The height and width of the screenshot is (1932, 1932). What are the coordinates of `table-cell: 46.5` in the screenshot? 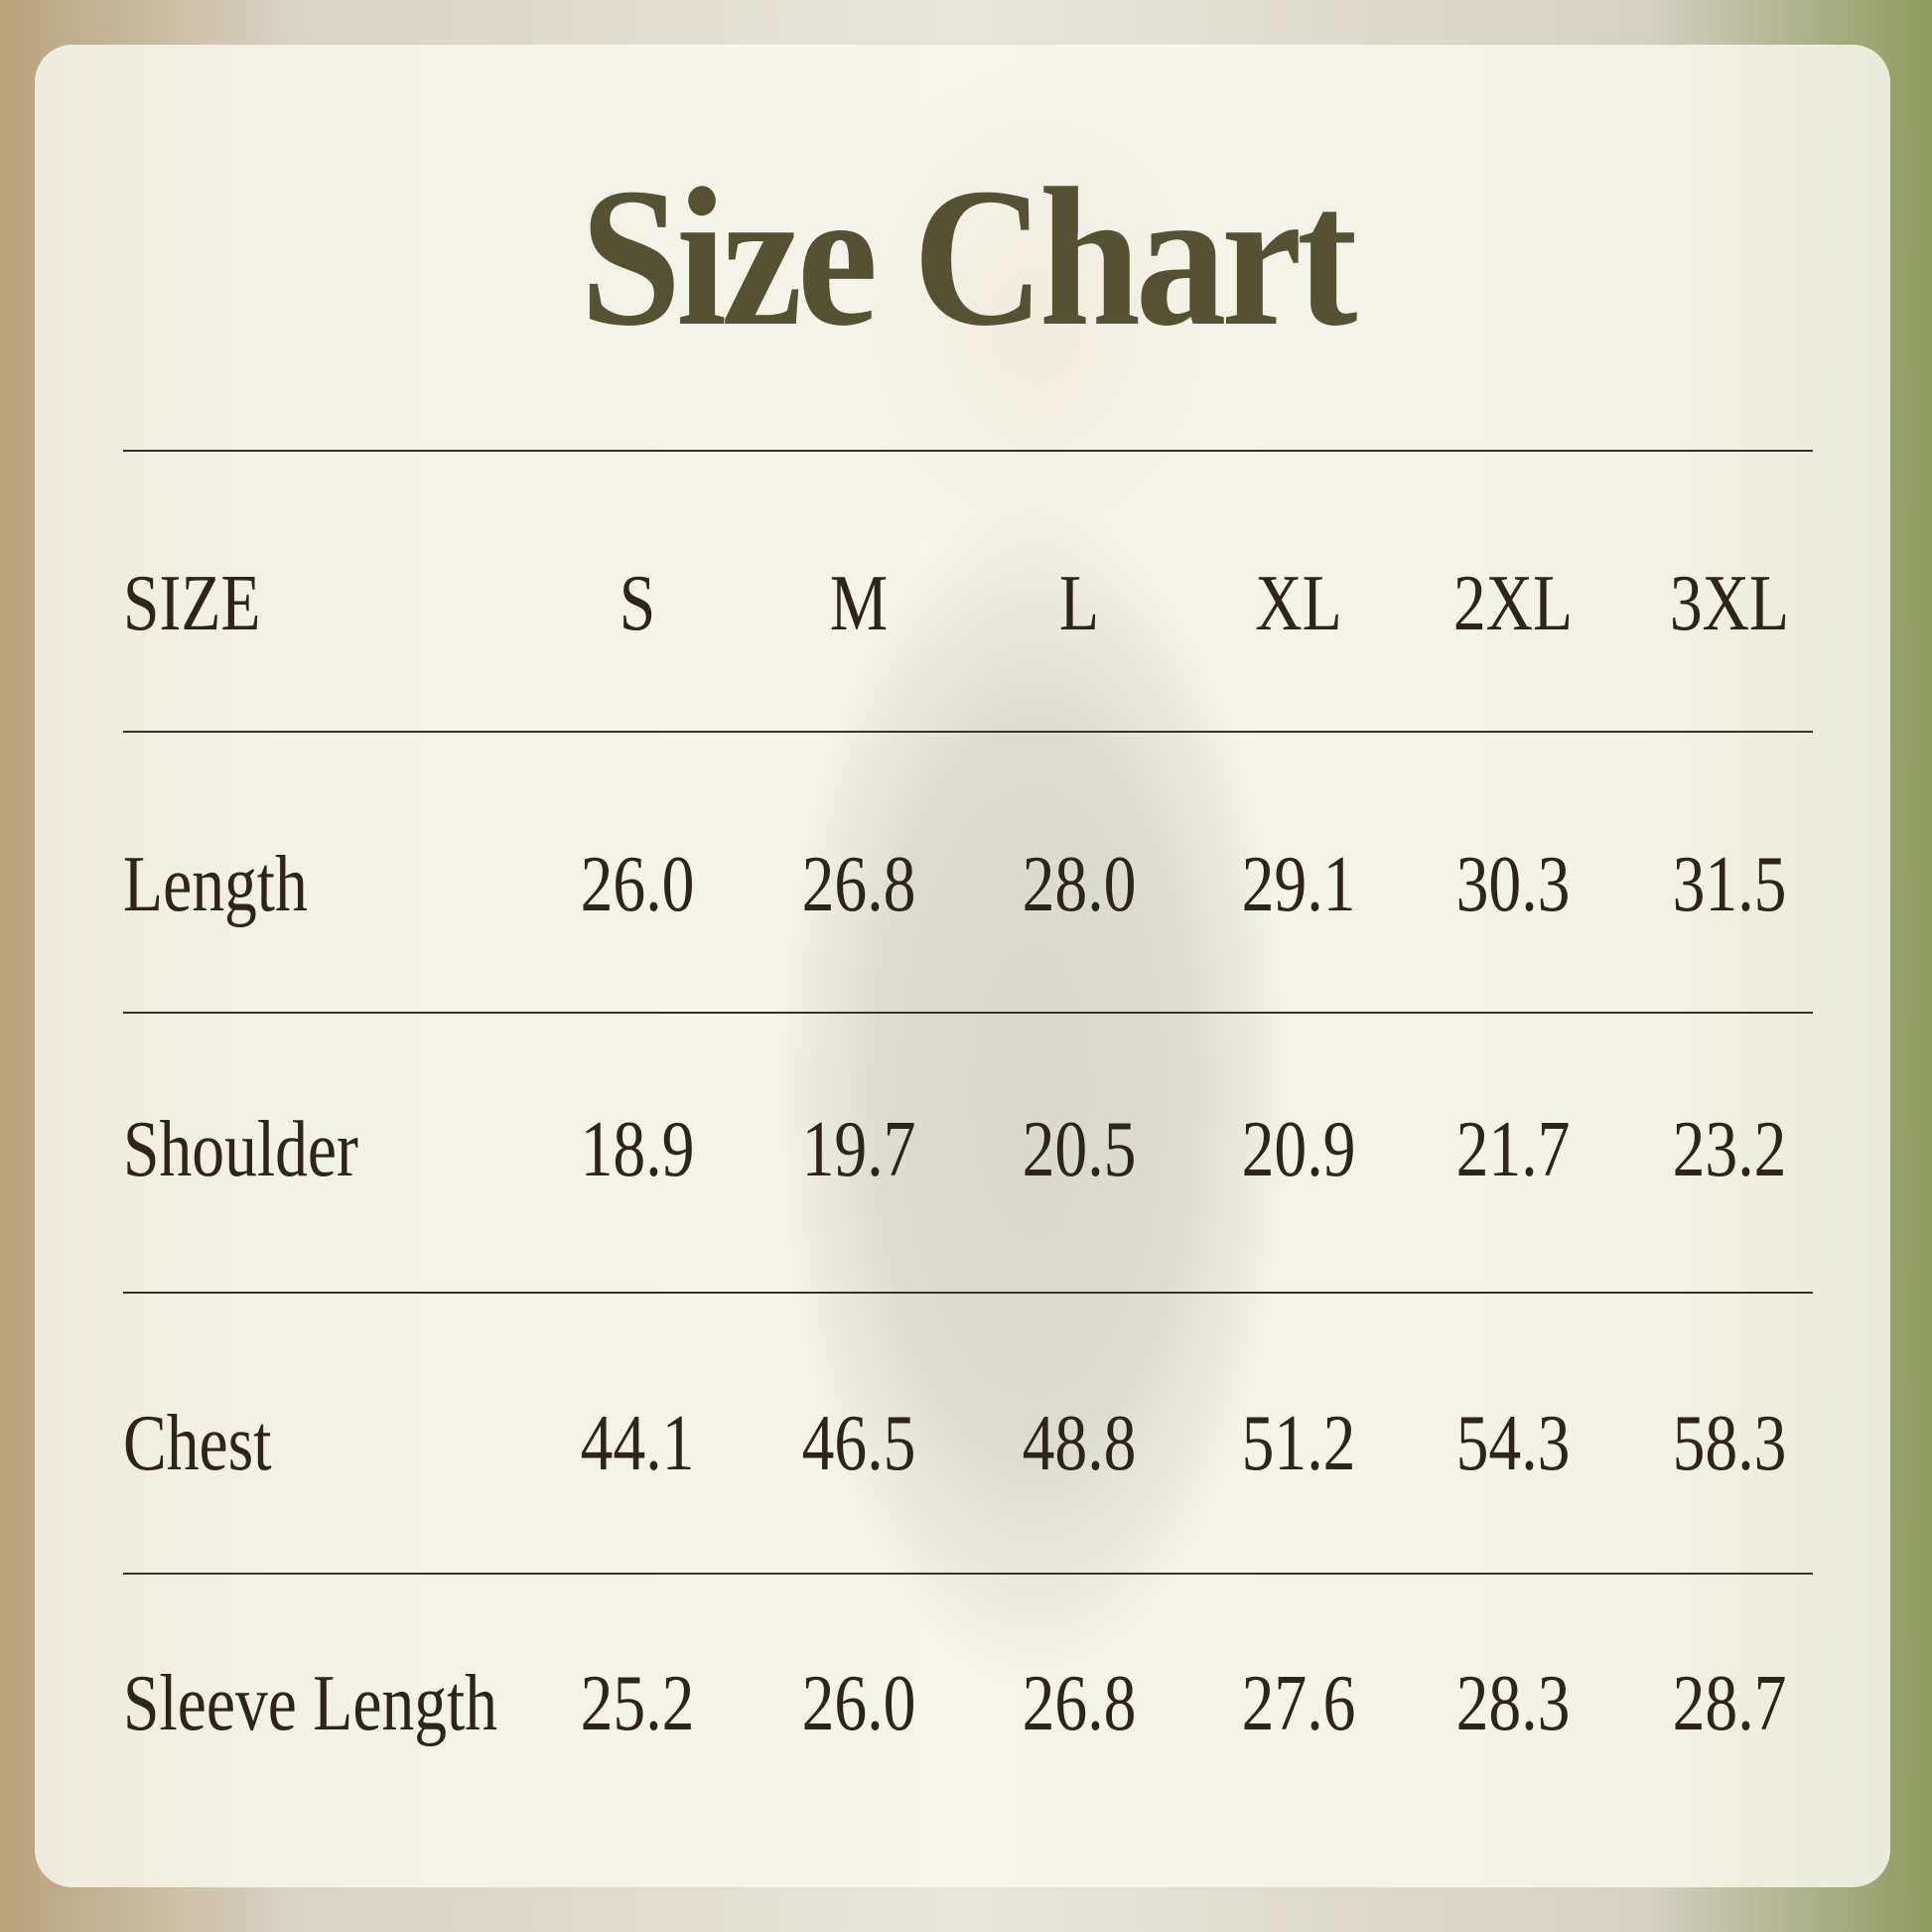 It's located at (858, 1443).